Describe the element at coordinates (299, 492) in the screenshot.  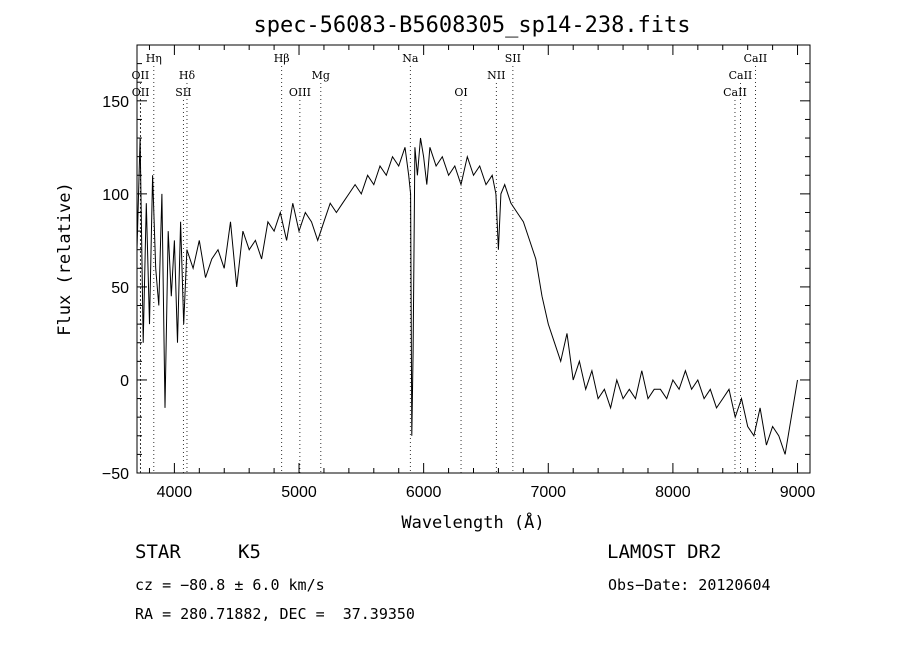
I see `x-tick-label: 5000` at that location.